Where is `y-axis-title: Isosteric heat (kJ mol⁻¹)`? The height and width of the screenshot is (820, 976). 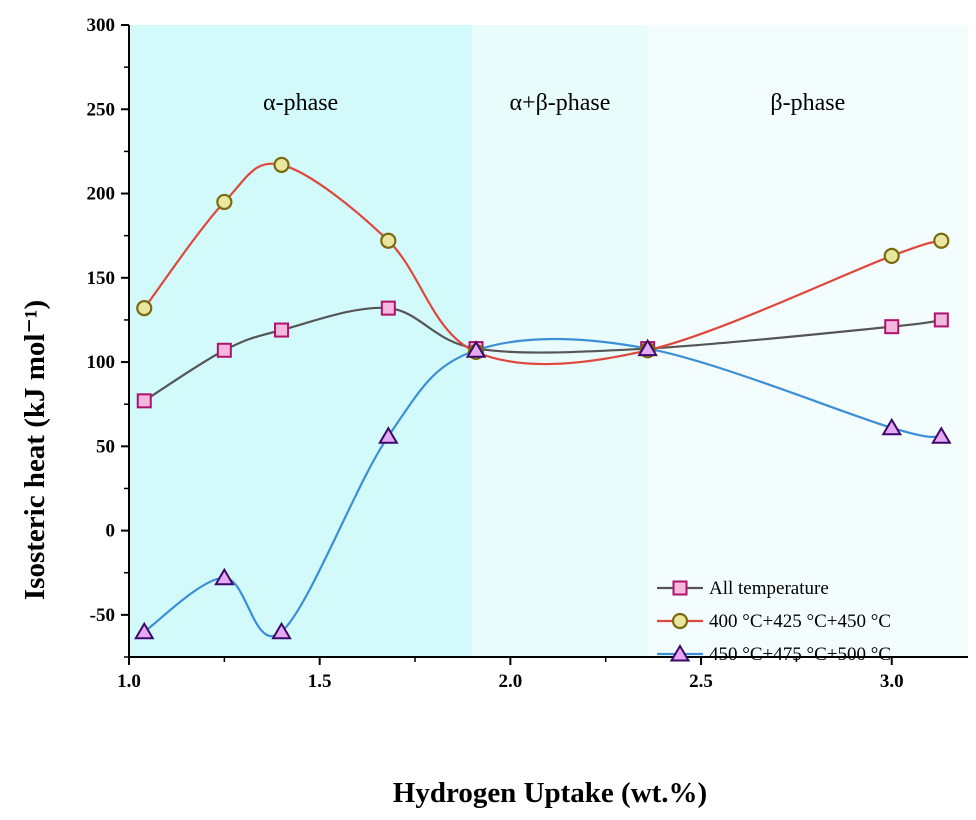 y-axis-title: Isosteric heat (kJ mol⁻¹) is located at coordinates (35, 450).